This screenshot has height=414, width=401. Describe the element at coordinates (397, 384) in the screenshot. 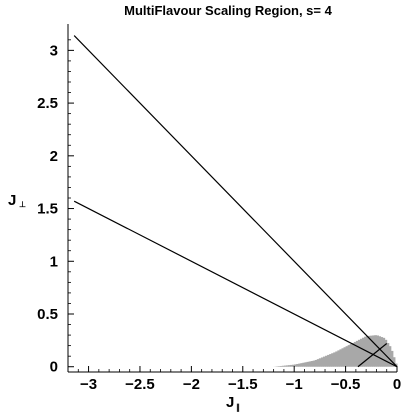

I see `x-tick-label: 0` at that location.